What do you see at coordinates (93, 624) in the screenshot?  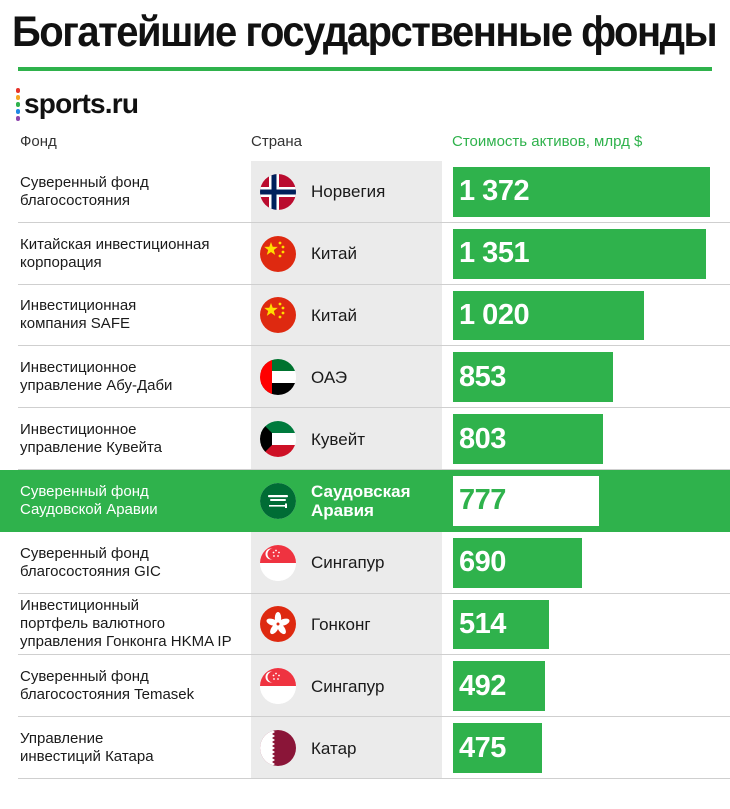 I see `fund-name-line: портфель валютного` at bounding box center [93, 624].